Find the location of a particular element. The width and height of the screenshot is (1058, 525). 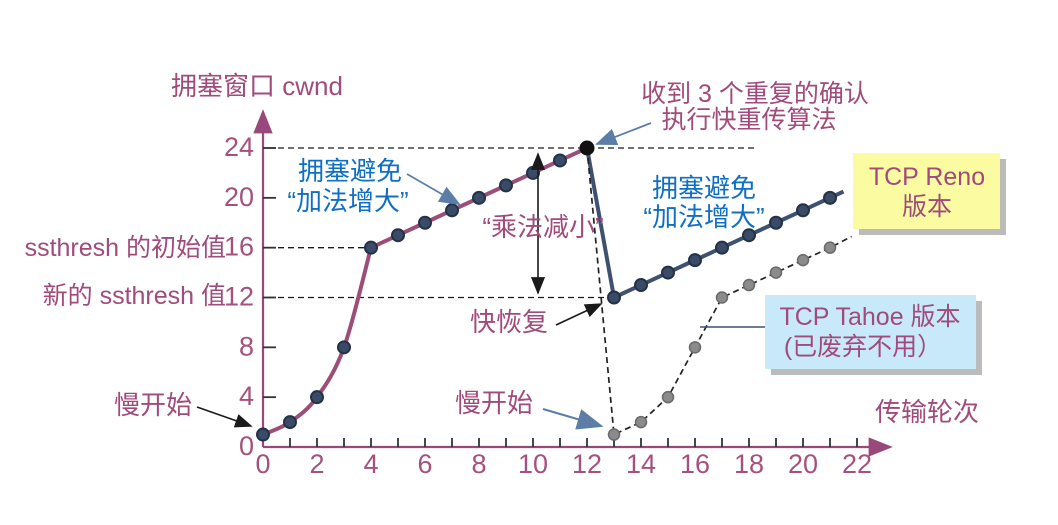

fast-recovery-label: 快恢复 is located at coordinates (509, 322).